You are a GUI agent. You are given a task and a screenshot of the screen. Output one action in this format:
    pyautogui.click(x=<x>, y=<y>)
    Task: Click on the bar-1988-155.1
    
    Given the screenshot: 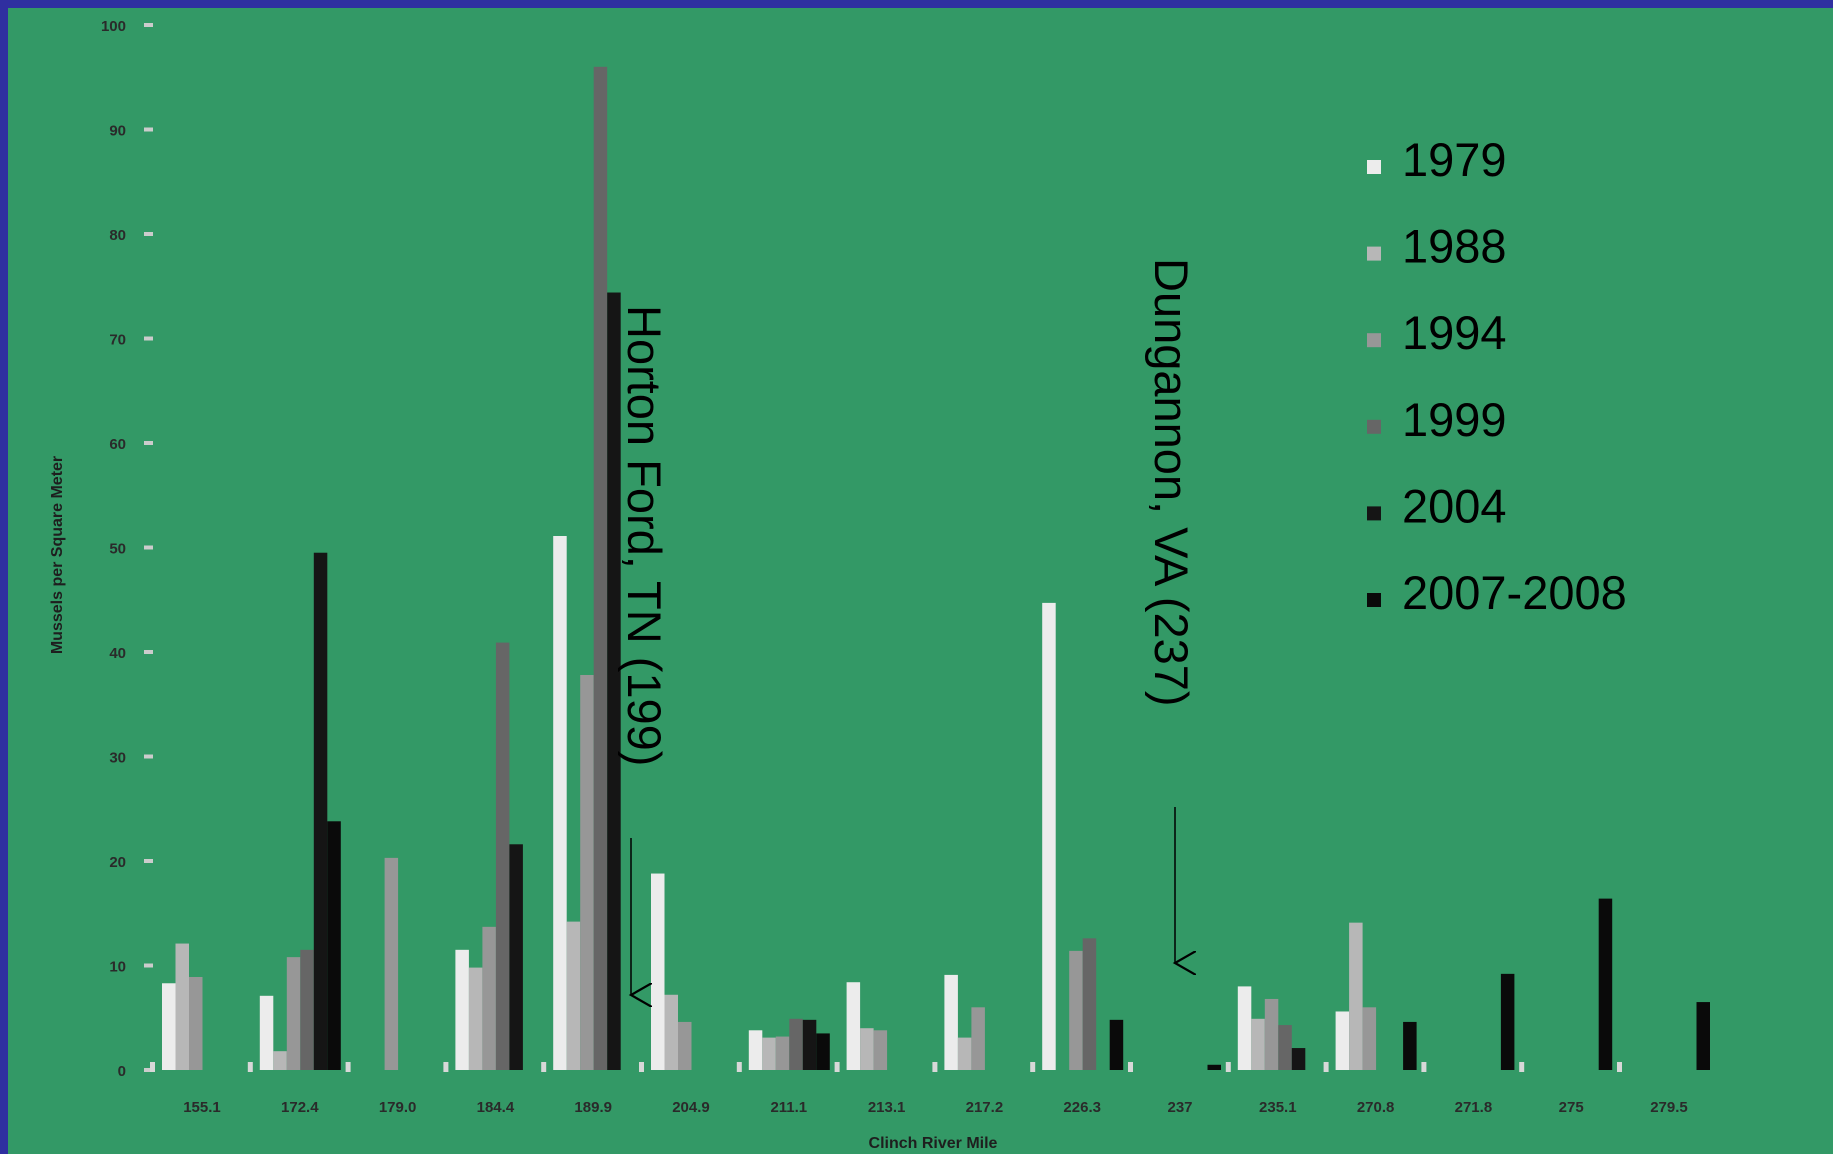 What is the action you would take?
    pyautogui.click(x=182, y=1006)
    